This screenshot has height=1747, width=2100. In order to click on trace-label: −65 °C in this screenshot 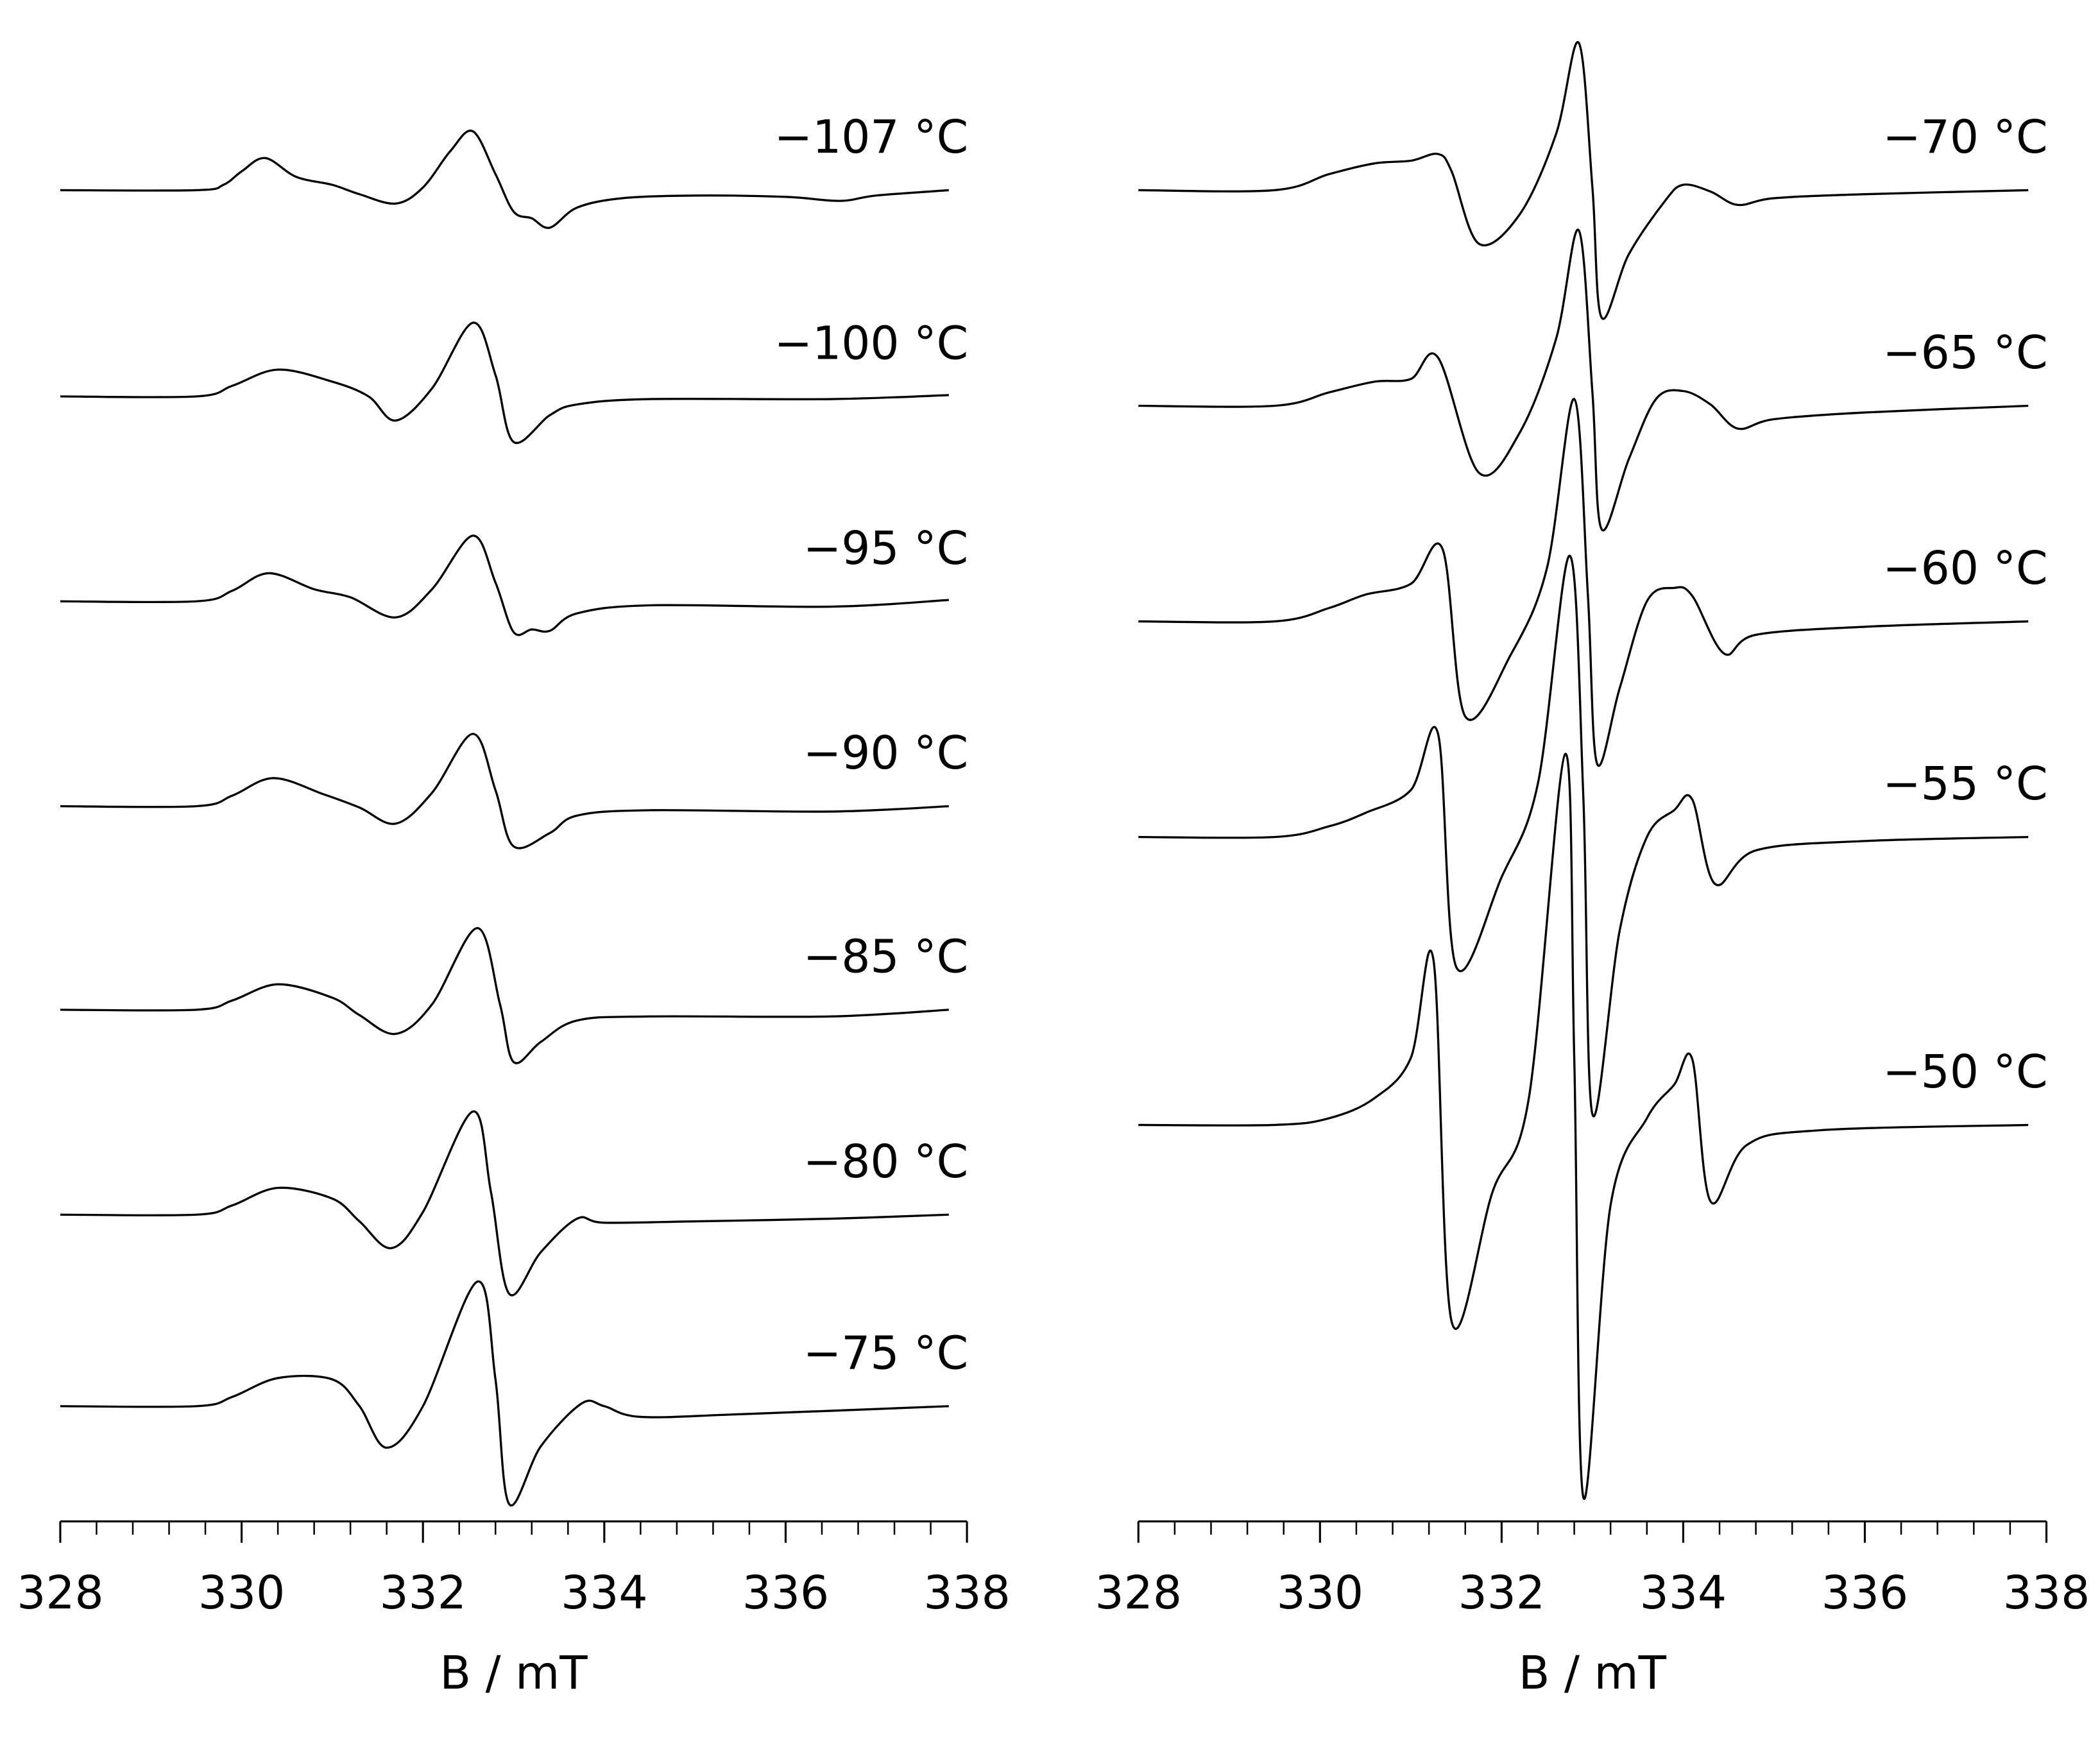, I will do `click(1964, 352)`.